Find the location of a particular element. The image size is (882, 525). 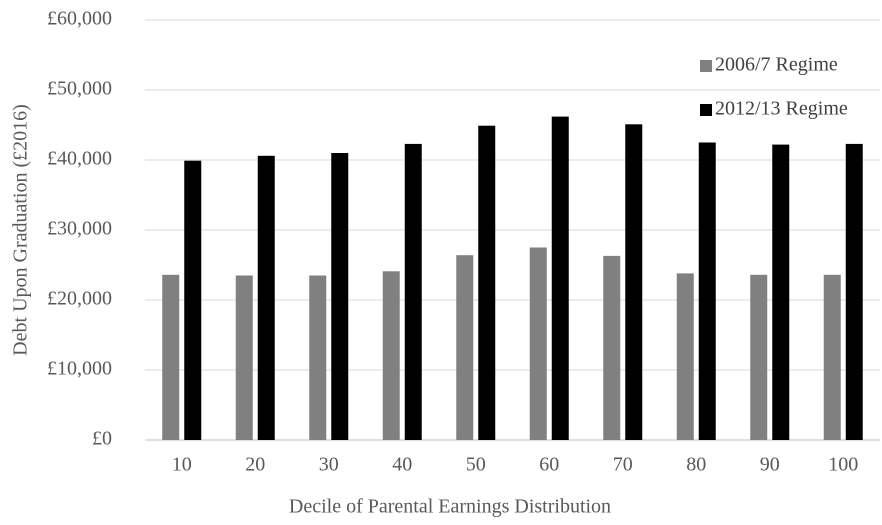

x-tick-label: 60 is located at coordinates (549, 465).